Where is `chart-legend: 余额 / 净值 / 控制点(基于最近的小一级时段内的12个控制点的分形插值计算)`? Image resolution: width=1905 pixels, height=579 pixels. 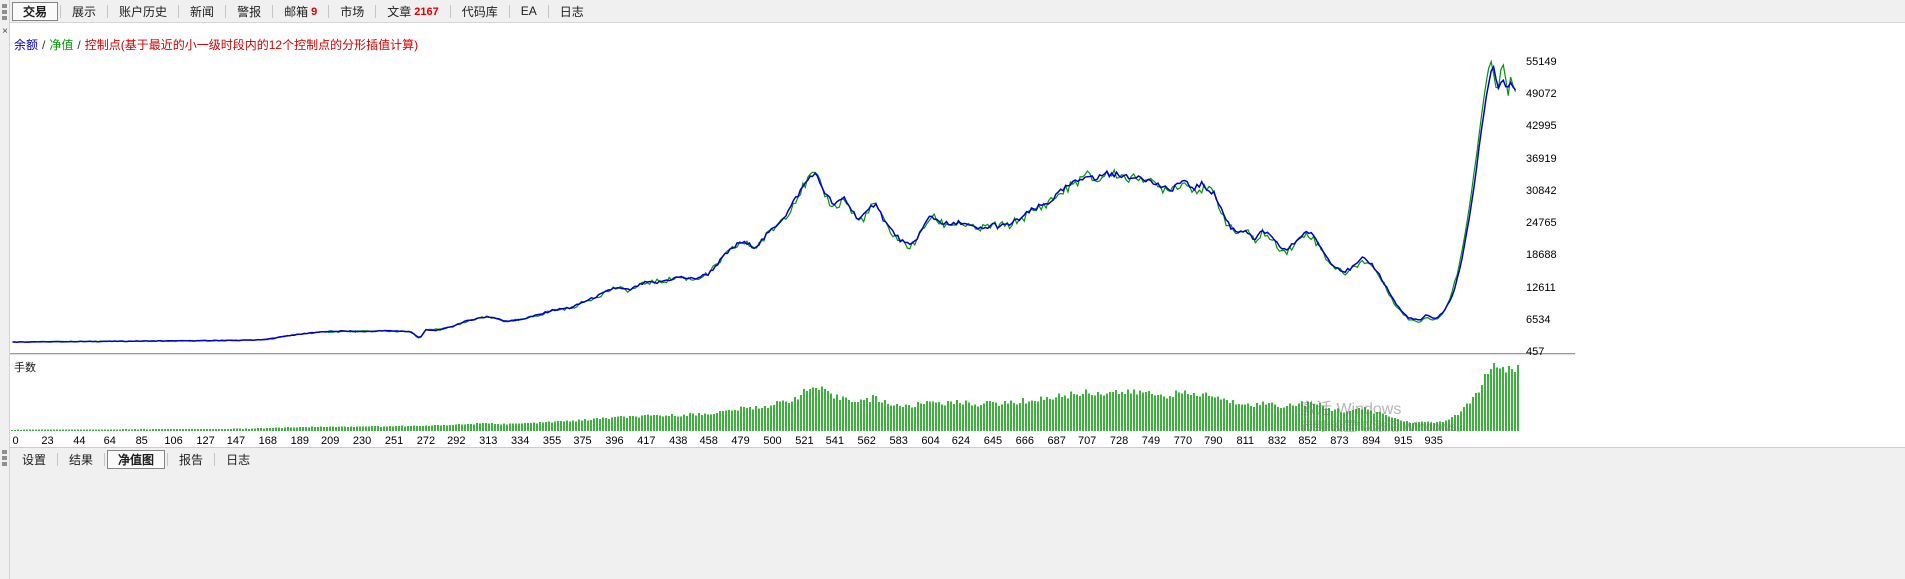 chart-legend: 余额 / 净值 / 控制点(基于最近的小一级时段内的12个控制点的分形插值计算) is located at coordinates (216, 44).